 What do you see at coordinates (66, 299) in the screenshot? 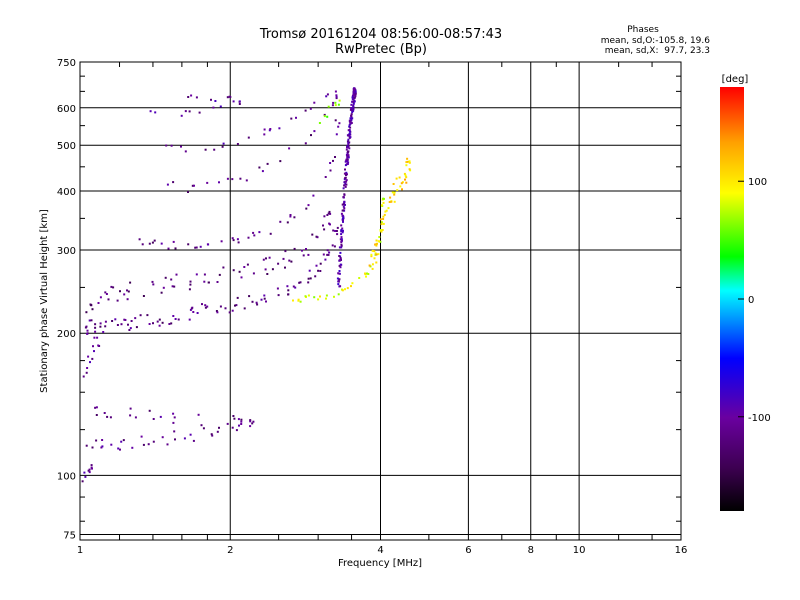
I see `y-tick-labels: 75 100 200 300 400 500 600 750` at bounding box center [66, 299].